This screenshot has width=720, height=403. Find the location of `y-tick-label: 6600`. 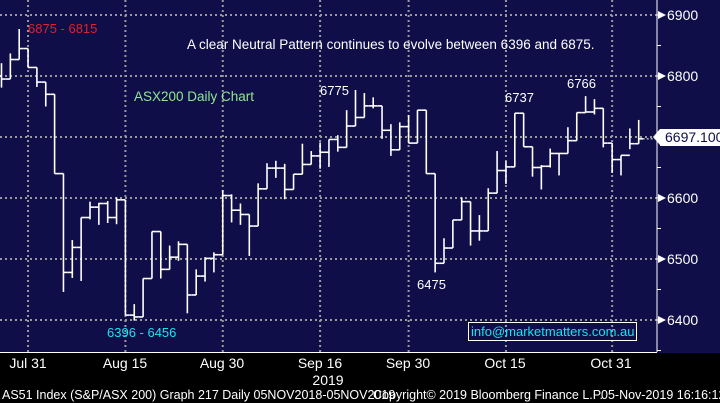

y-tick-label: 6600 is located at coordinates (683, 198).